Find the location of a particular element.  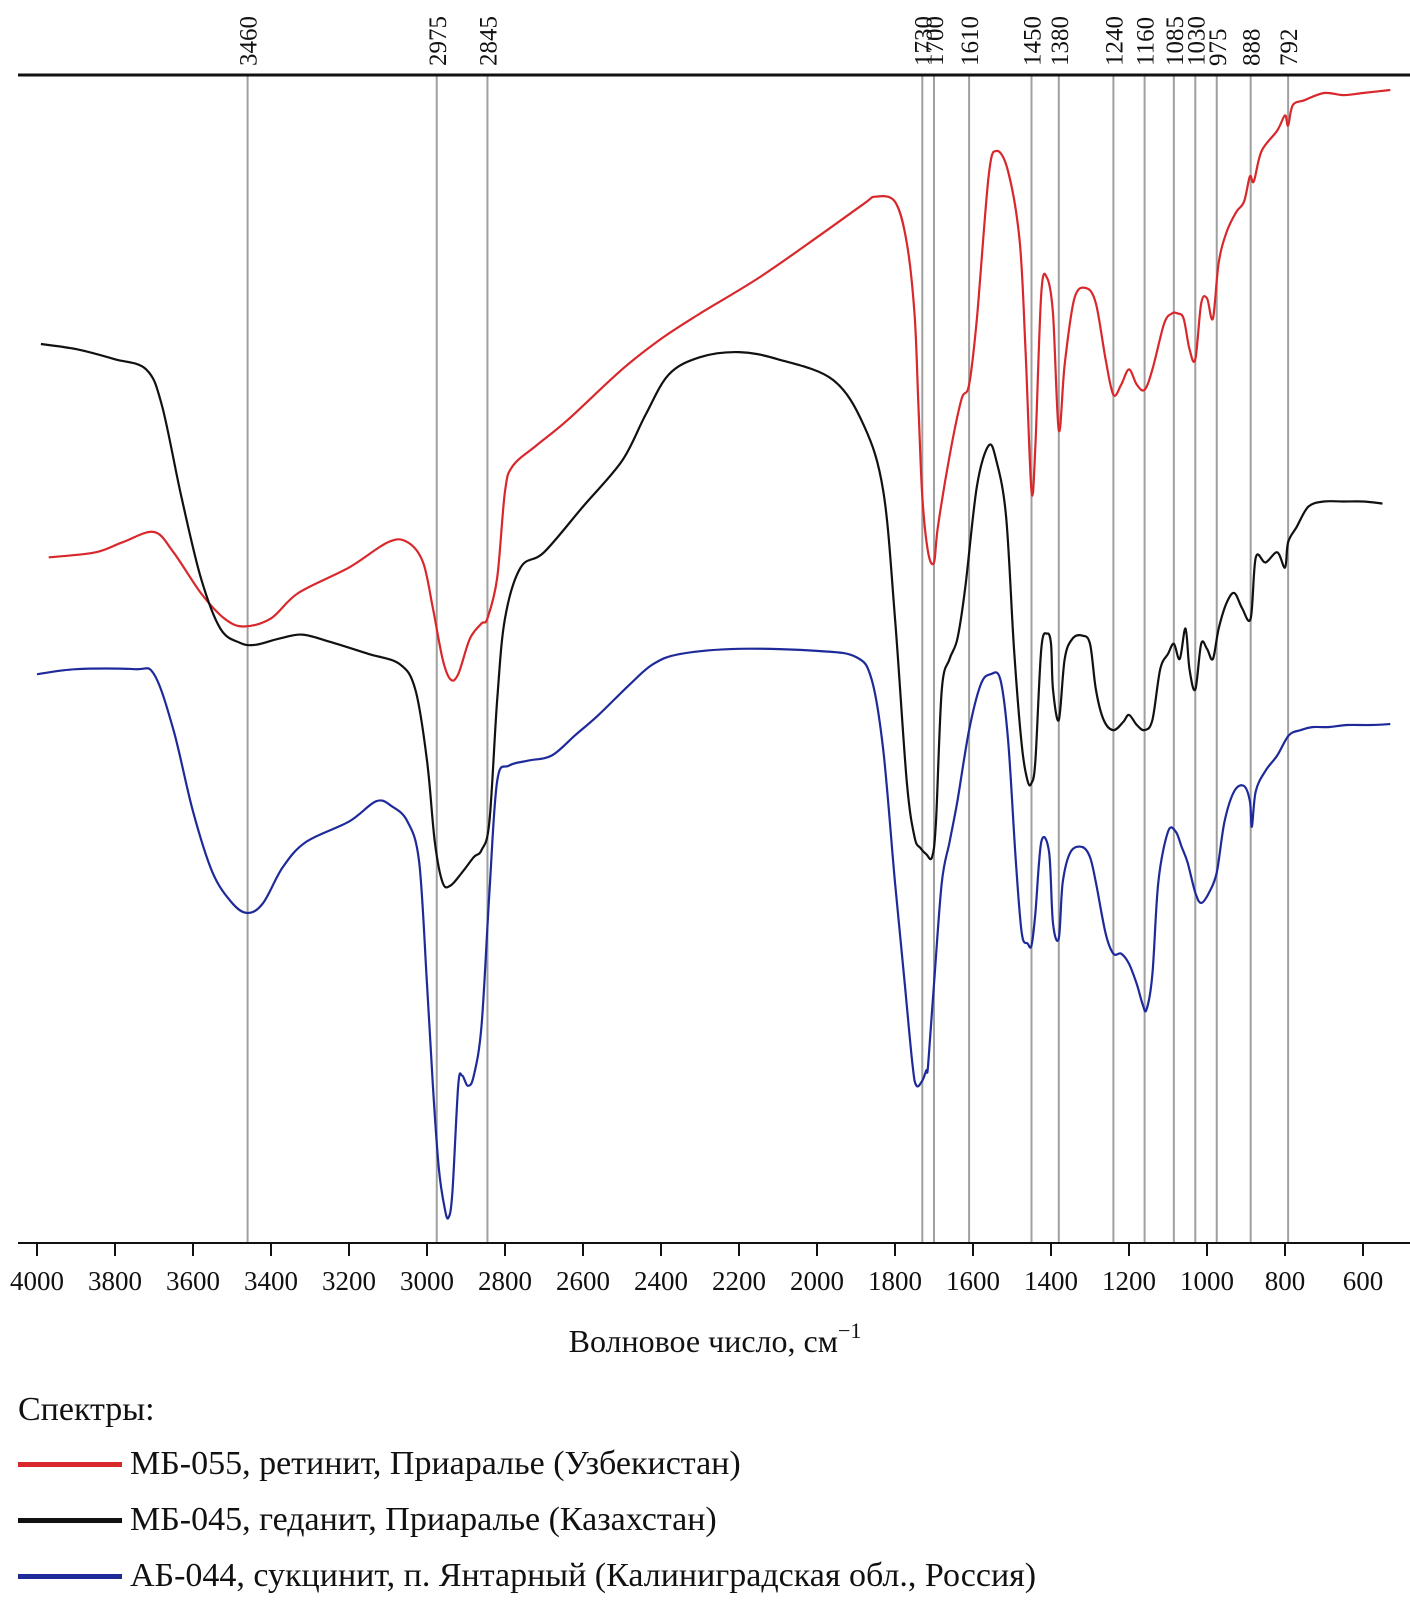

peak-marker-label: 792 is located at coordinates (1289, 48).